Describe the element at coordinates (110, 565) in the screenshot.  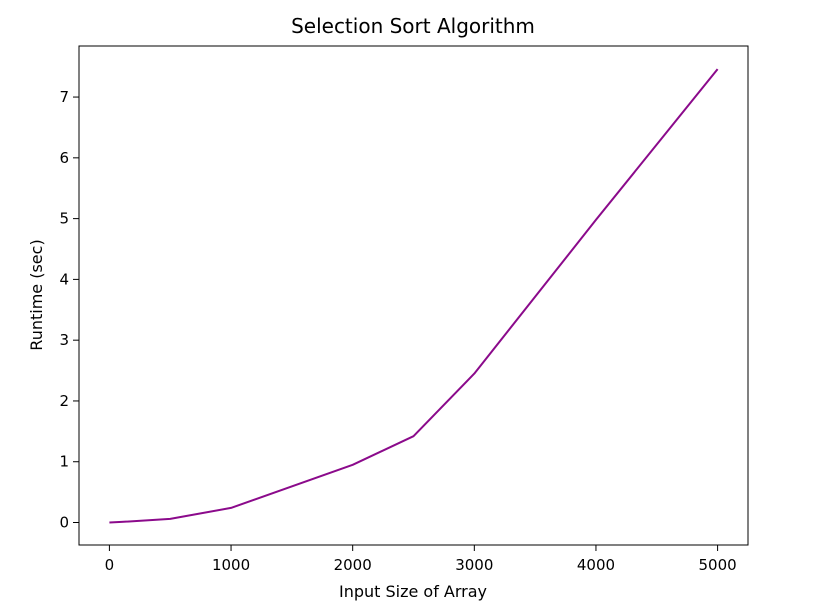
I see `x-tick-label: 0` at that location.